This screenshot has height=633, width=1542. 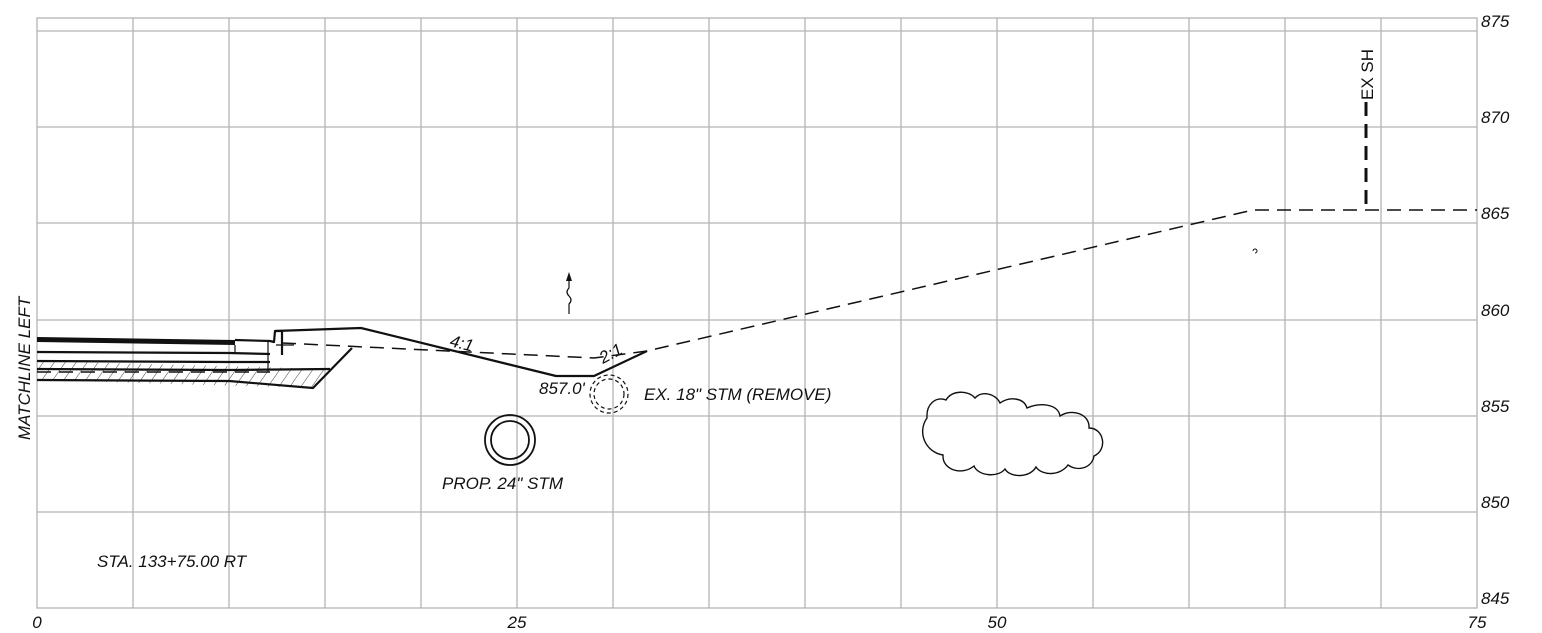 What do you see at coordinates (517, 622) in the screenshot?
I see `x-tick-25: 25` at bounding box center [517, 622].